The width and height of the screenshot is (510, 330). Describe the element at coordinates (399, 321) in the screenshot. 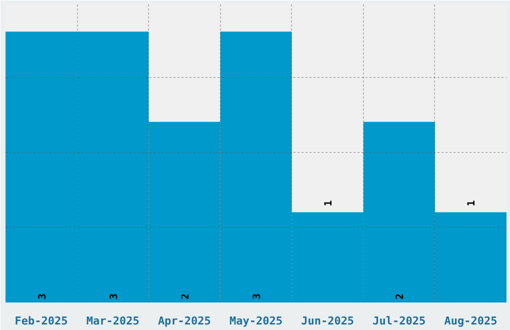

I see `x-tick-label: Jul-2025` at that location.